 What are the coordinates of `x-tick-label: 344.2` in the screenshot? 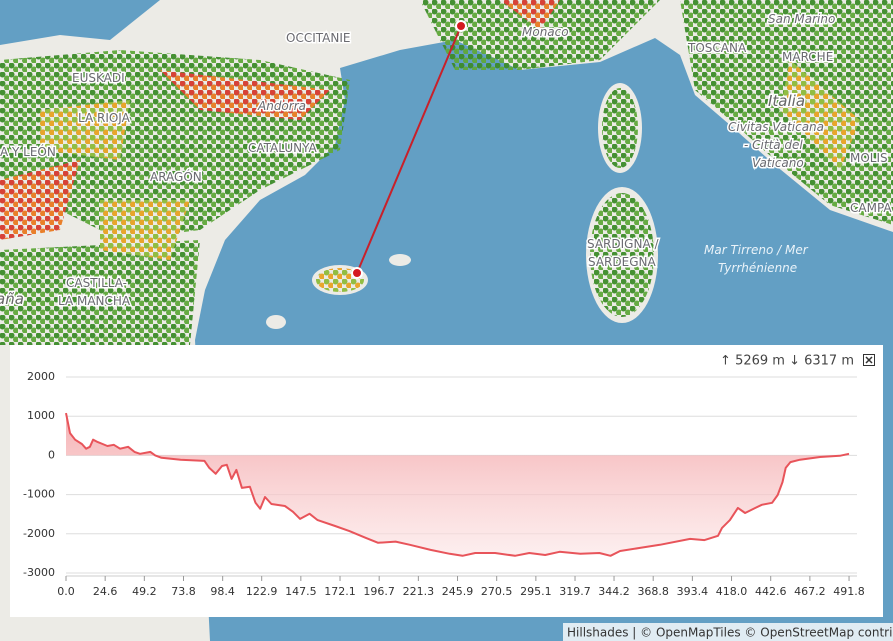 It's located at (614, 591).